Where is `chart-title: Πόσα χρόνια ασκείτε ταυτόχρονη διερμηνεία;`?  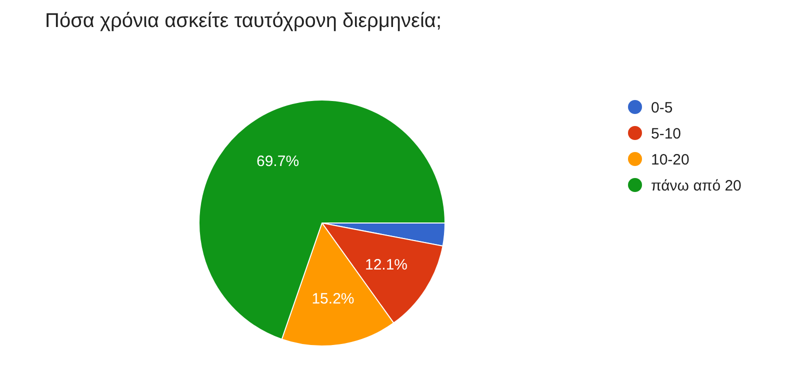
chart-title: Πόσα χρόνια ασκείτε ταυτόχρονη διερμηνεία; is located at coordinates (243, 21).